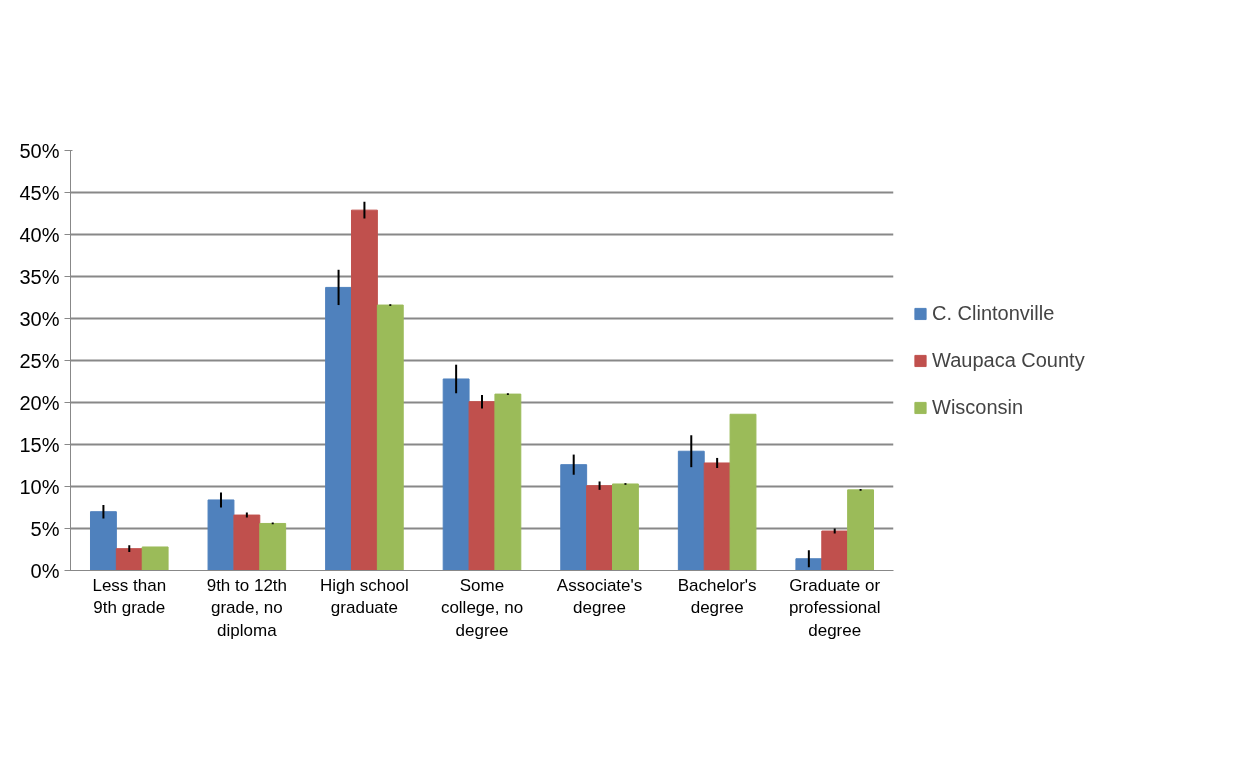  Describe the element at coordinates (39, 486) in the screenshot. I see `y-tick-label: 10%` at that location.